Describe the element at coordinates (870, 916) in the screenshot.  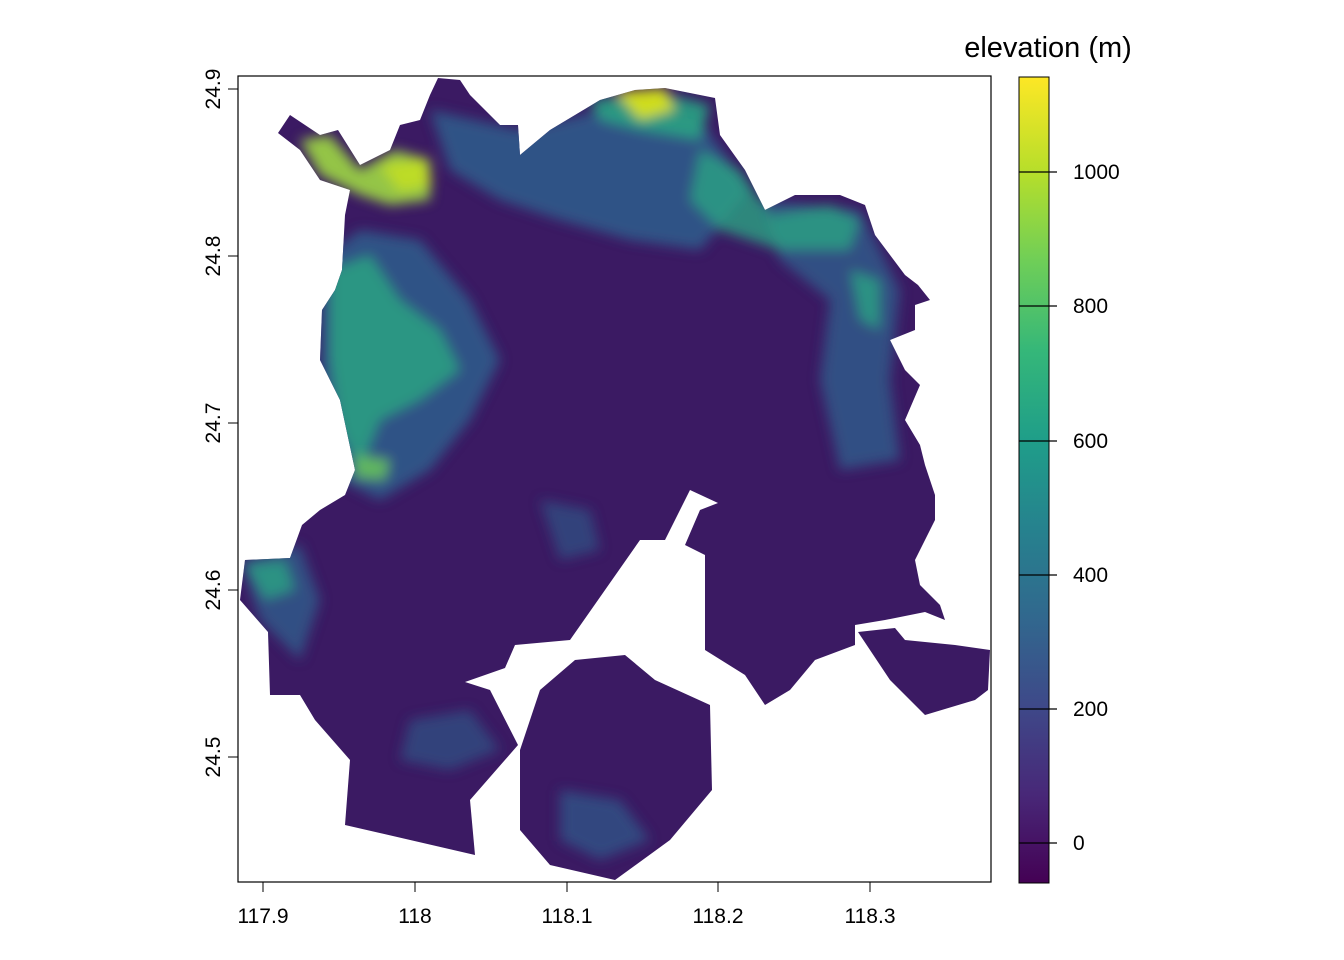
I see `x-tick-label: 118.3` at that location.